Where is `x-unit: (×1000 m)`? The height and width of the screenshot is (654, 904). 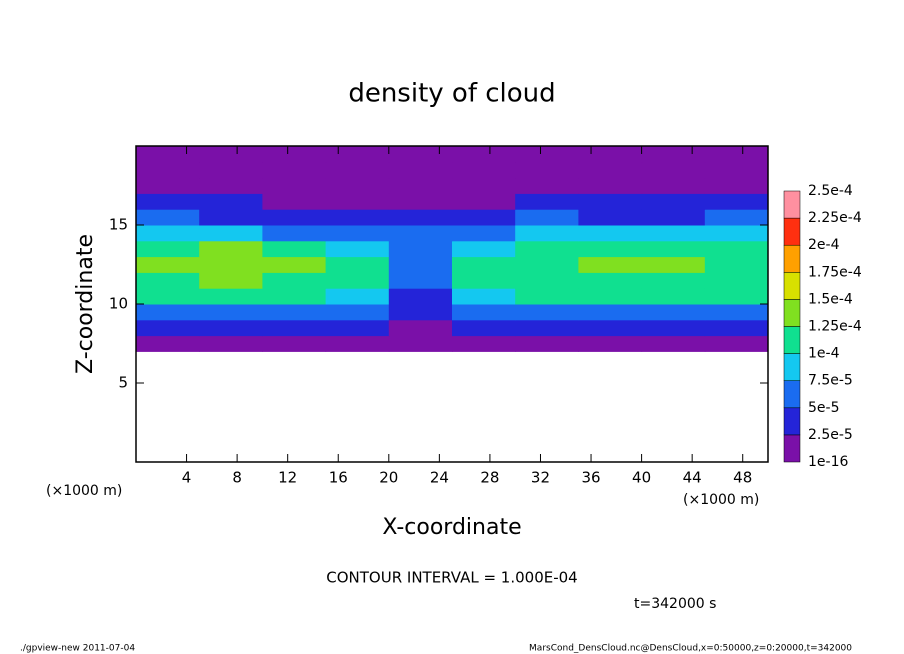
x-unit: (×1000 m) is located at coordinates (84, 491).